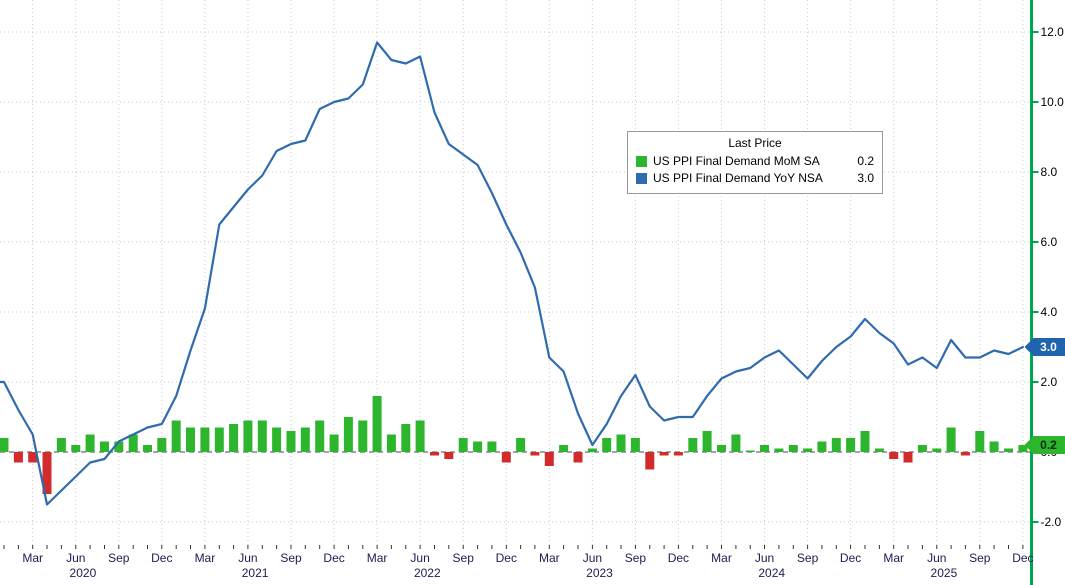  I want to click on y-axis-label: 10.0, so click(1053, 102).